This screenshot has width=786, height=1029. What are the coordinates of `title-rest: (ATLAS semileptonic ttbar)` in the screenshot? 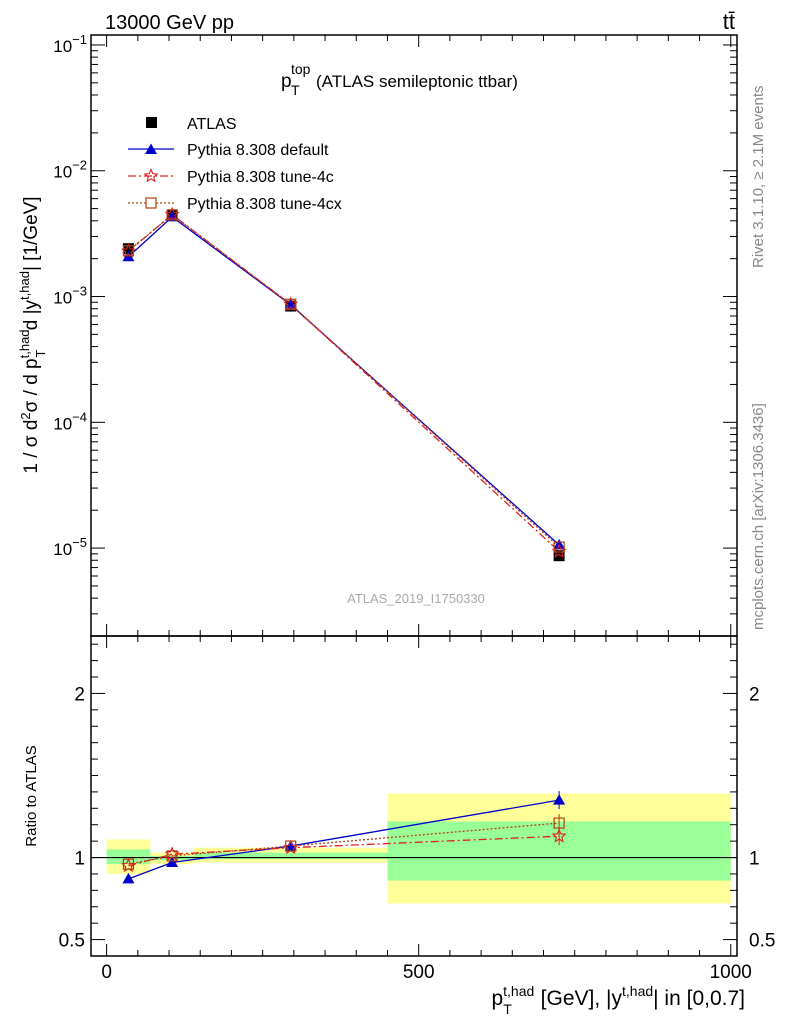 It's located at (417, 81).